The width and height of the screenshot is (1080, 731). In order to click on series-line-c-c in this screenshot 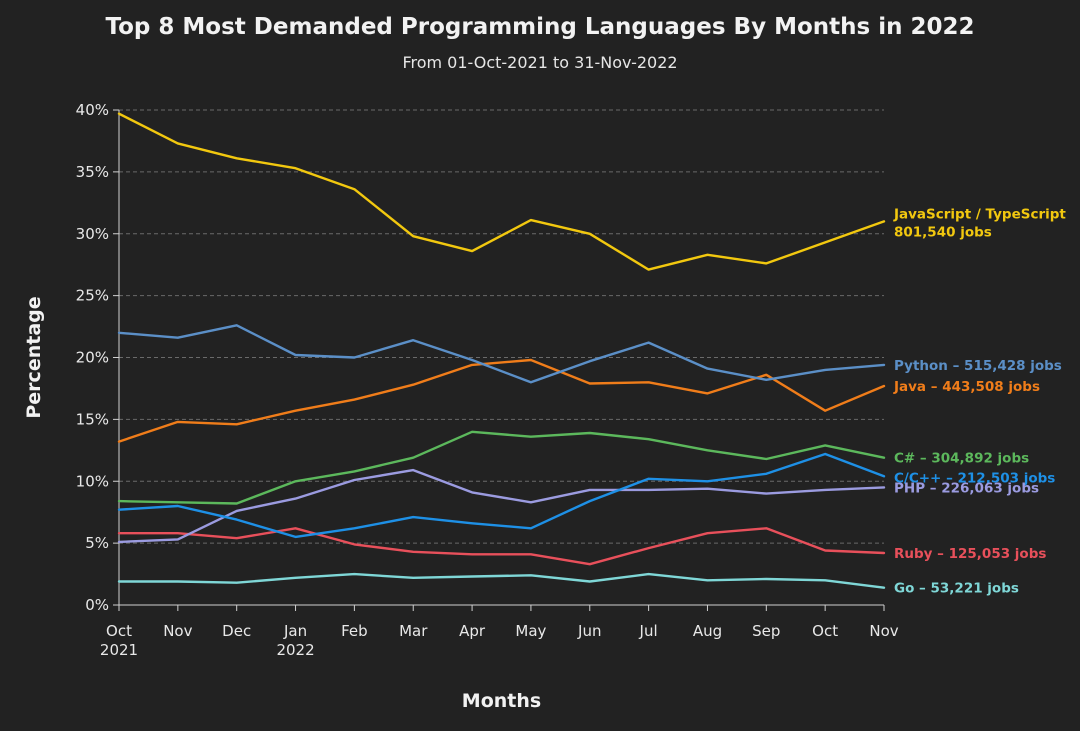, I will do `click(501, 495)`.